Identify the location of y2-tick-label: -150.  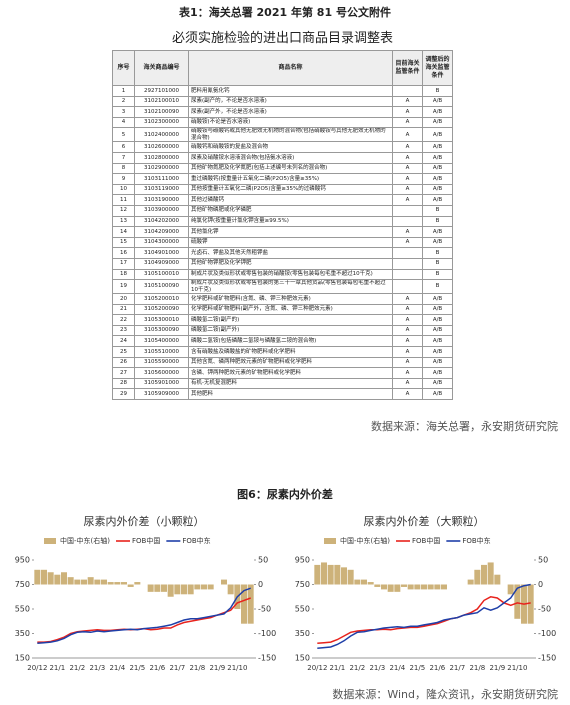
(267, 658).